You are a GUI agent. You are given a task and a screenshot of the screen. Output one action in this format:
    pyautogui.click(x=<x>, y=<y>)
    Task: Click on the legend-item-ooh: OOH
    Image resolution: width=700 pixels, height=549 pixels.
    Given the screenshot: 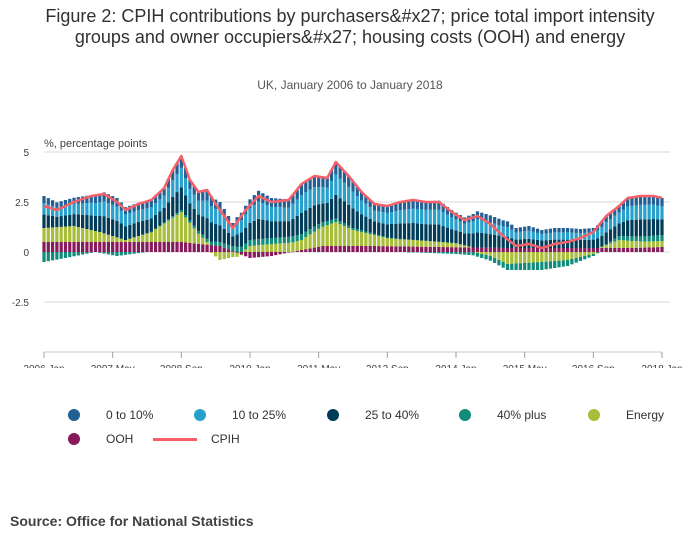 What is the action you would take?
    pyautogui.click(x=100, y=439)
    